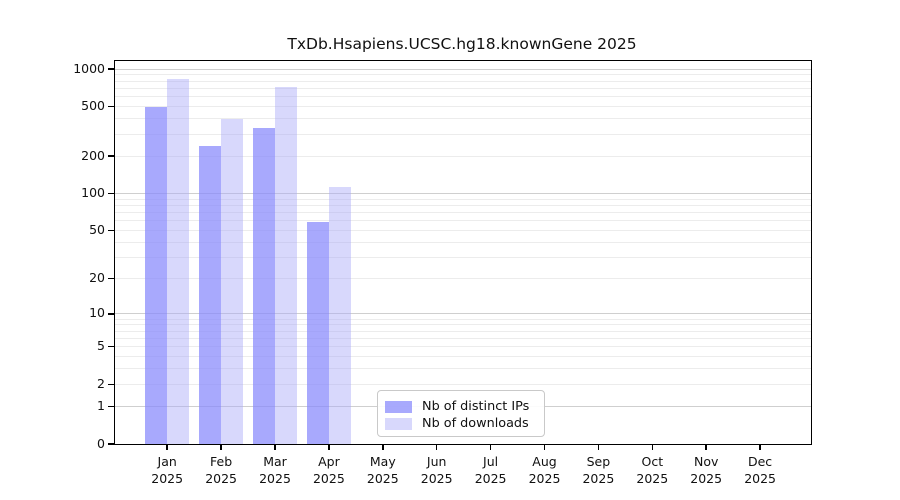 Image resolution: width=900 pixels, height=500 pixels. What do you see at coordinates (167, 461) in the screenshot?
I see `x-tick-month: Jan` at bounding box center [167, 461].